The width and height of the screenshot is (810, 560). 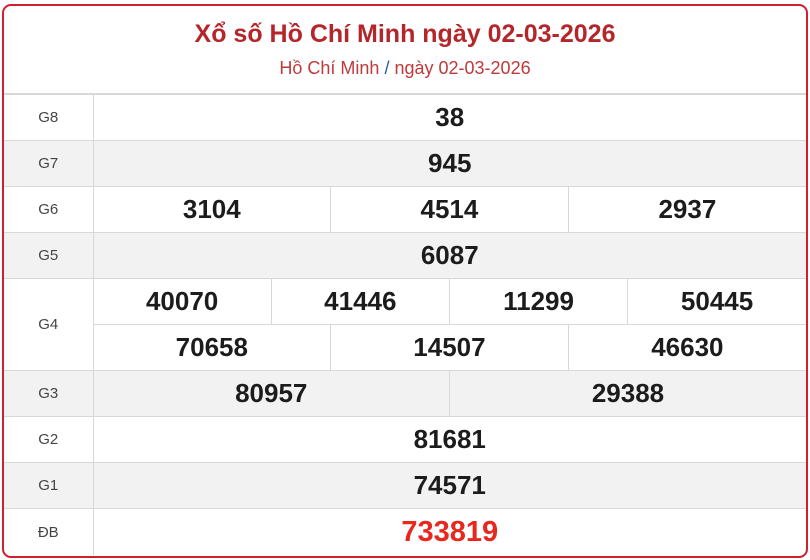 What do you see at coordinates (49, 485) in the screenshot?
I see `prize-label: G1` at bounding box center [49, 485].